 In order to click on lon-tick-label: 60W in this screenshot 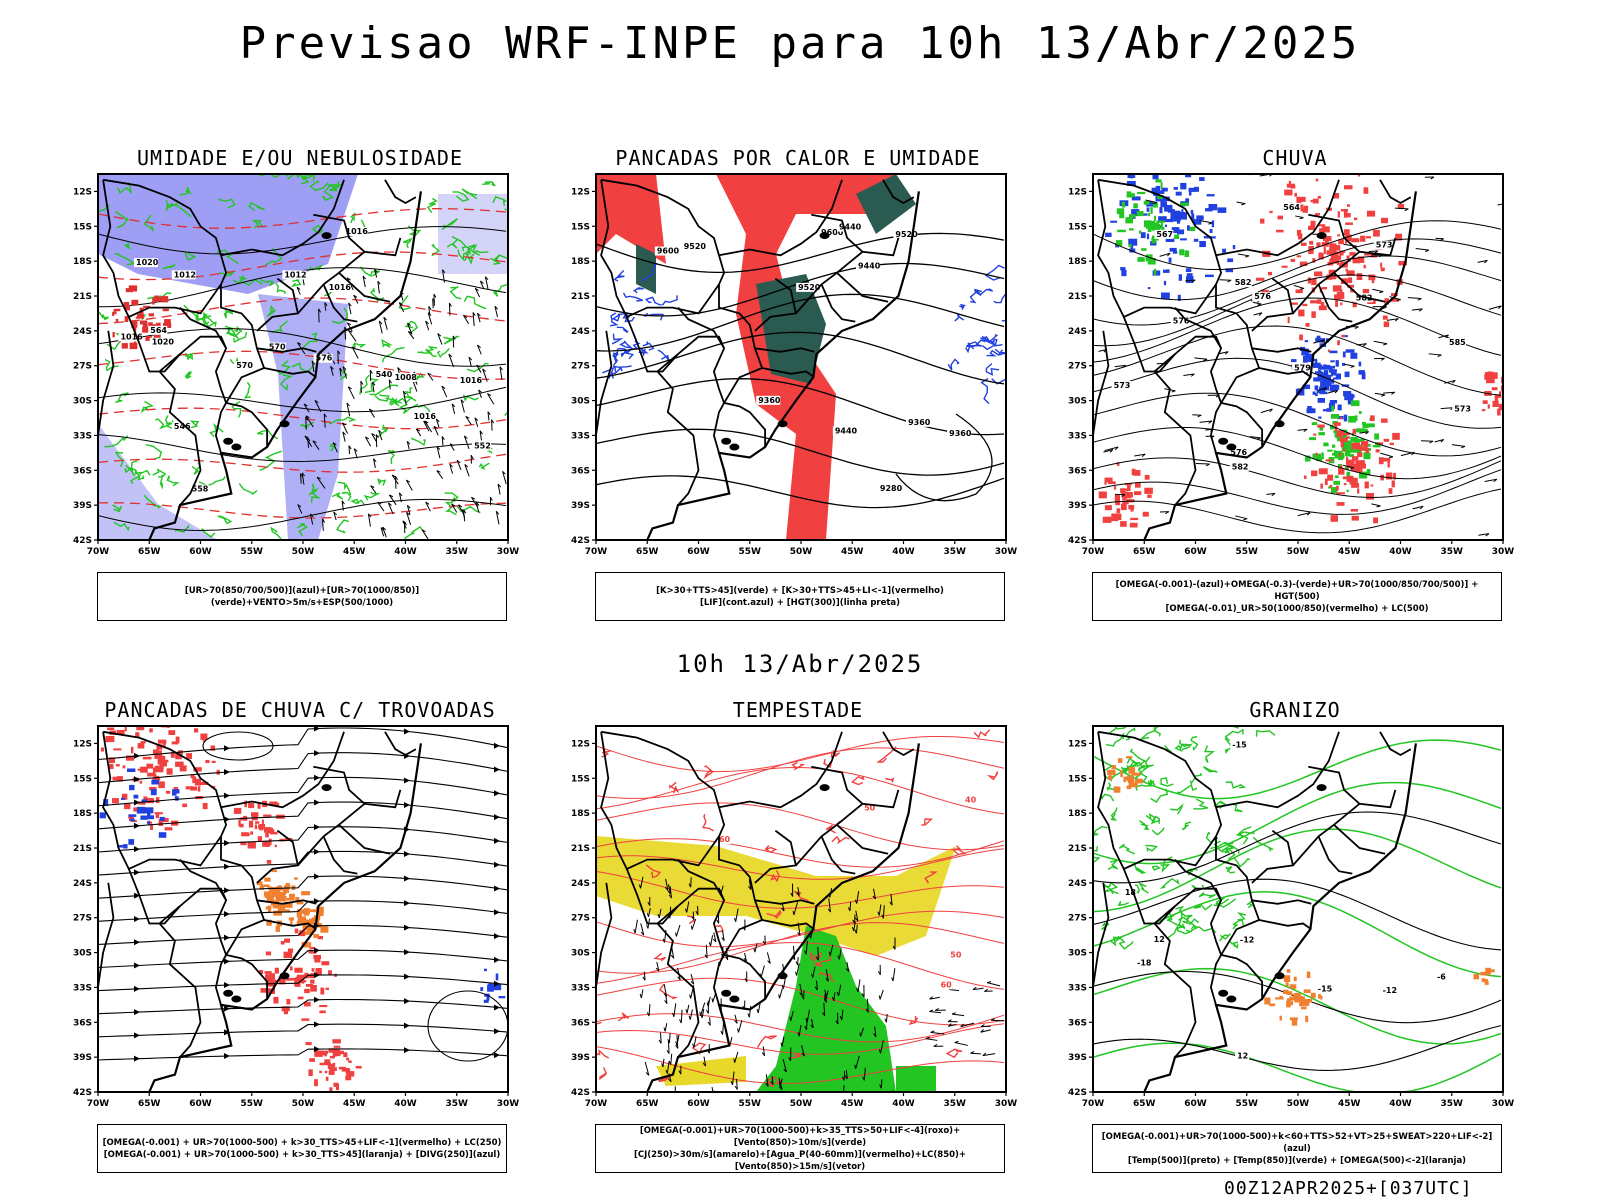, I will do `click(200, 1104)`.